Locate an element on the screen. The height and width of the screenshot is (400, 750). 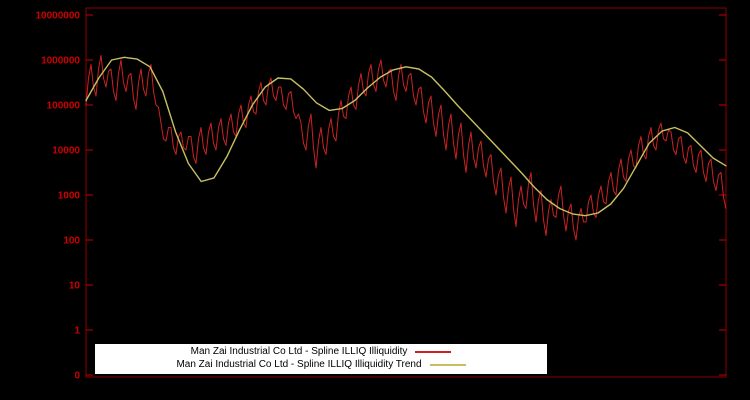
y-axis-tick-label: 1000000 is located at coordinates (60, 61).